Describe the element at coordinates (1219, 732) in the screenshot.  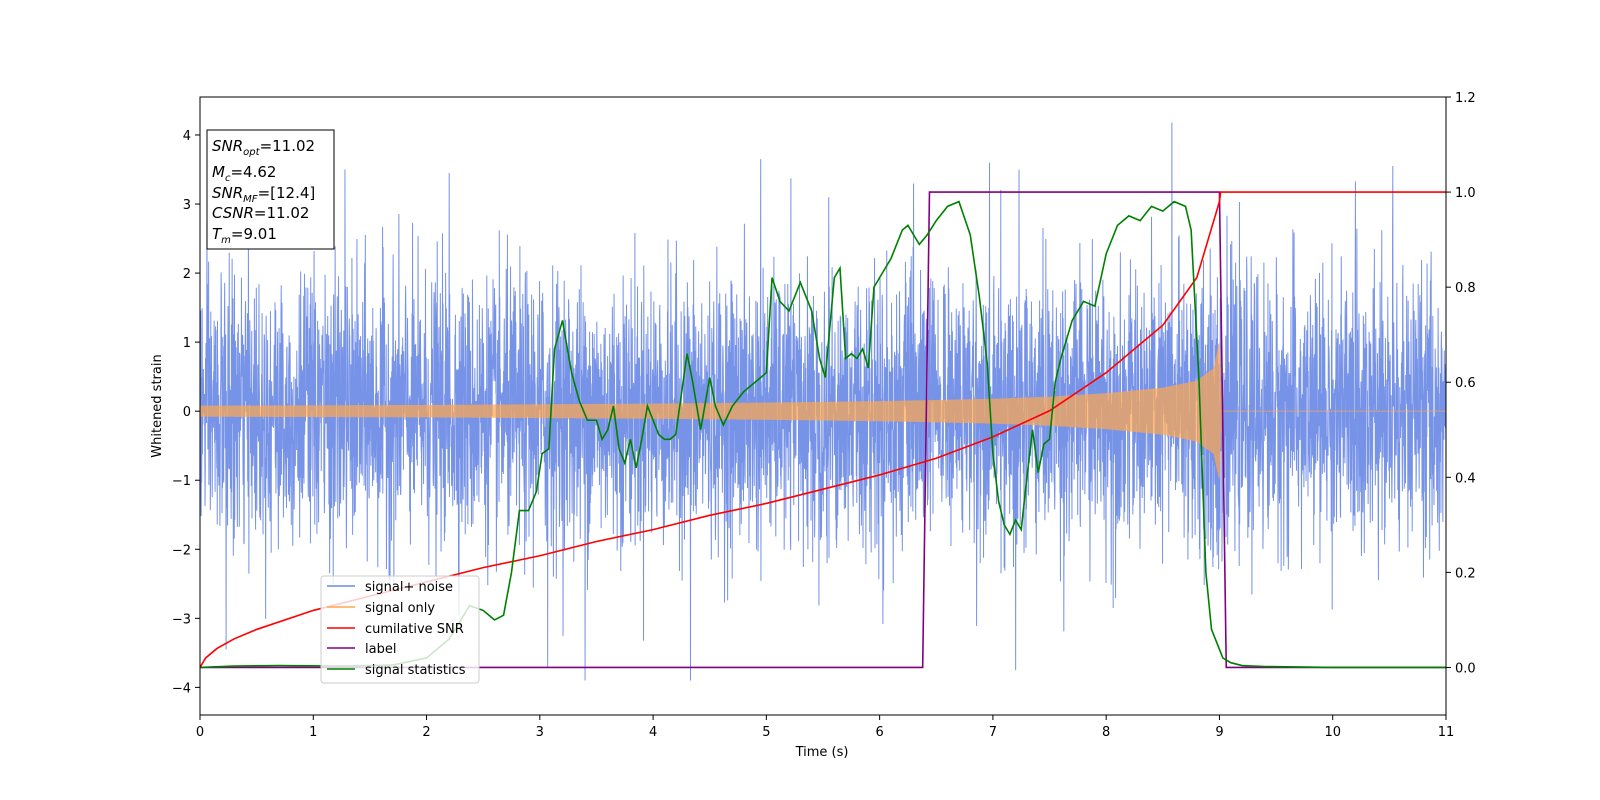
I see `x-tick-label: 9` at that location.